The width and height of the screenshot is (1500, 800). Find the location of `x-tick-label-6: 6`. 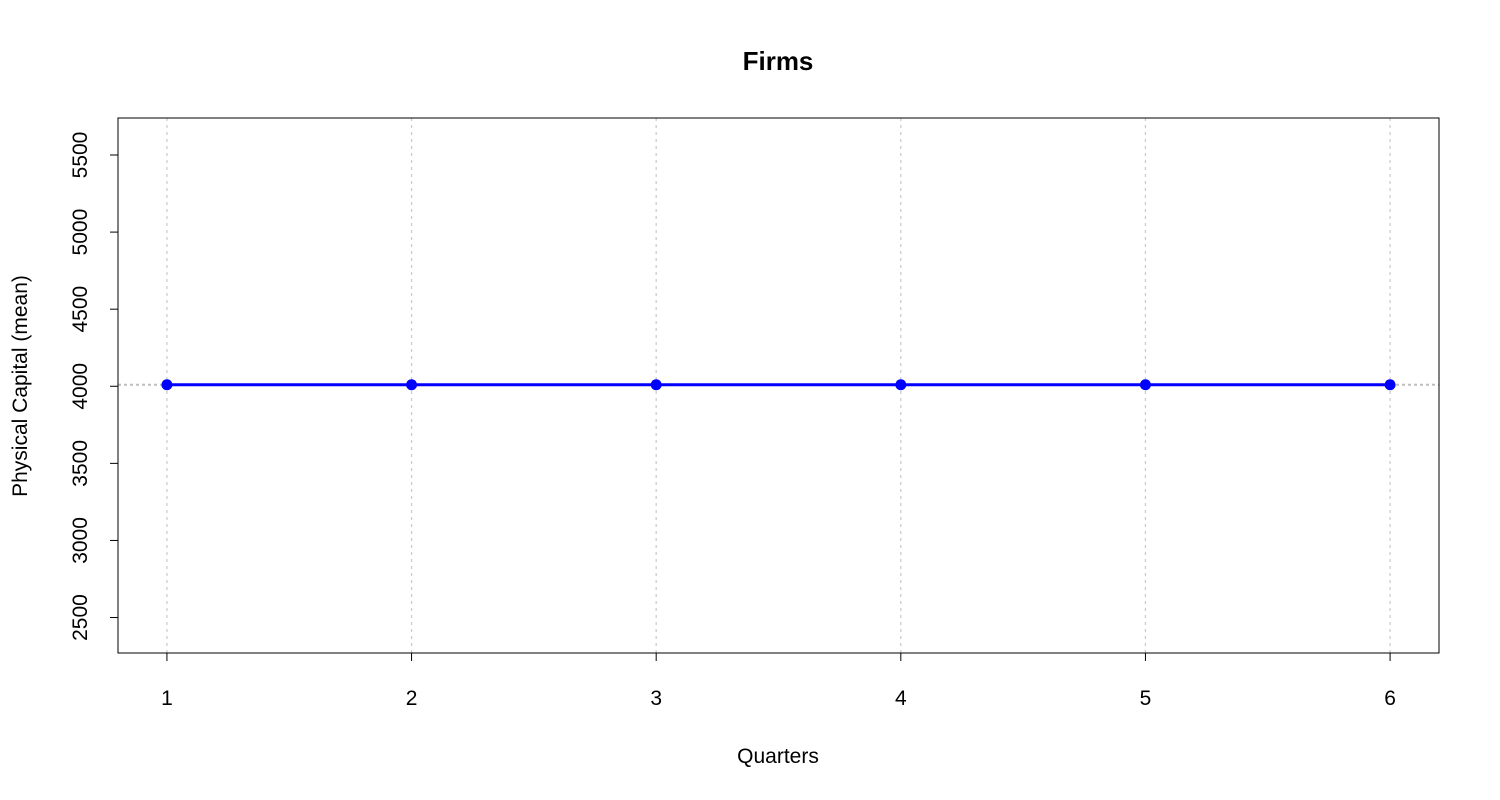

x-tick-label-6: 6 is located at coordinates (1390, 698).